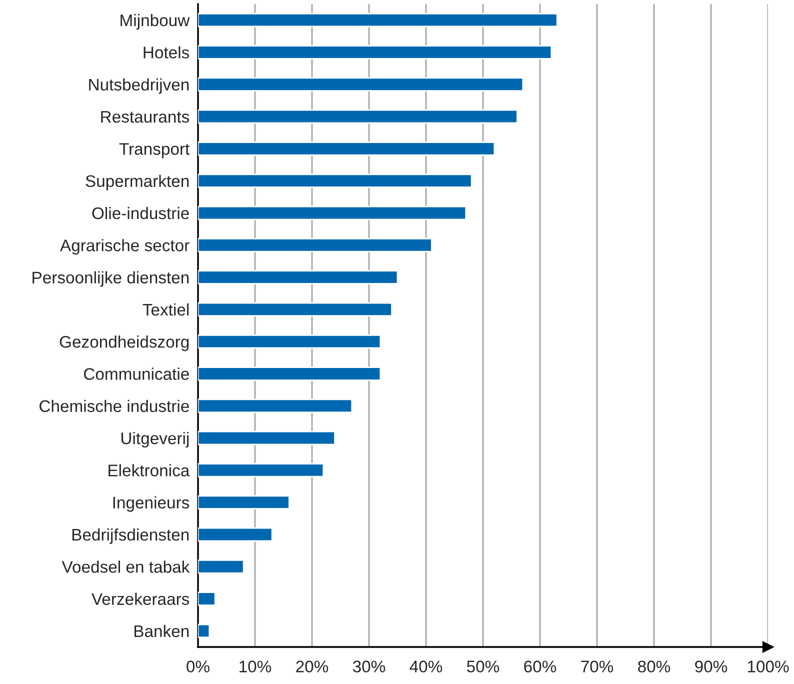 This screenshot has height=684, width=794. I want to click on x-tick-label: 40%, so click(426, 666).